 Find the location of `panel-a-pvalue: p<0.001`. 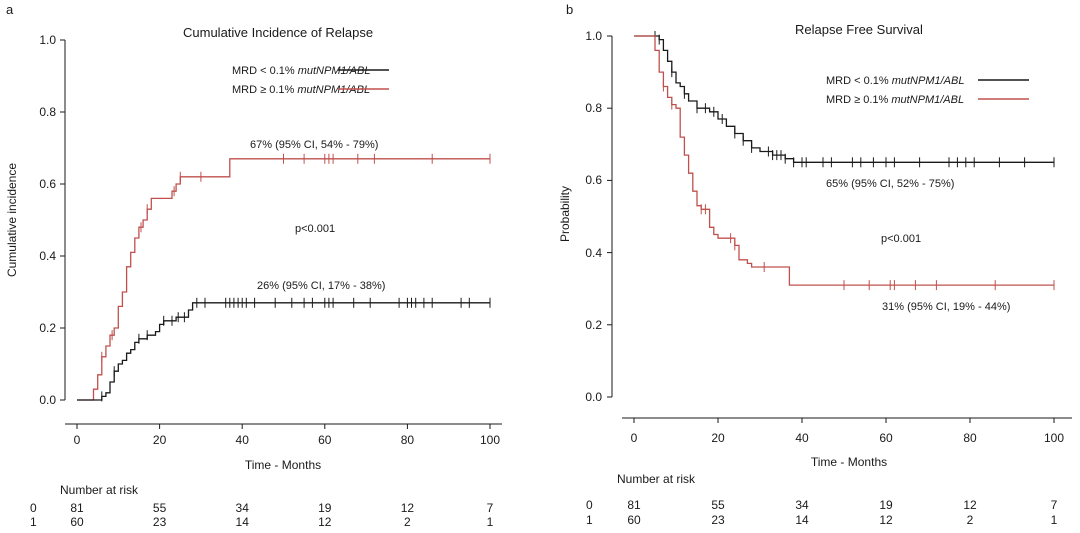

panel-a-pvalue: p<0.001 is located at coordinates (315, 229).